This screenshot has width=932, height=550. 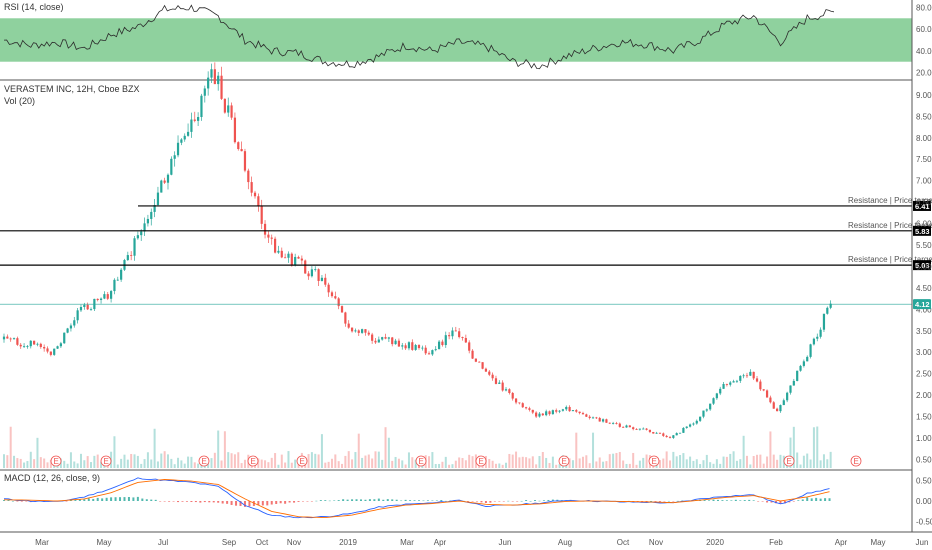 What do you see at coordinates (467, 500) in the screenshot?
I see `macd-pane: MACD (12, 26, close, 9) 0.50 0.00 -0.50` at bounding box center [467, 500].